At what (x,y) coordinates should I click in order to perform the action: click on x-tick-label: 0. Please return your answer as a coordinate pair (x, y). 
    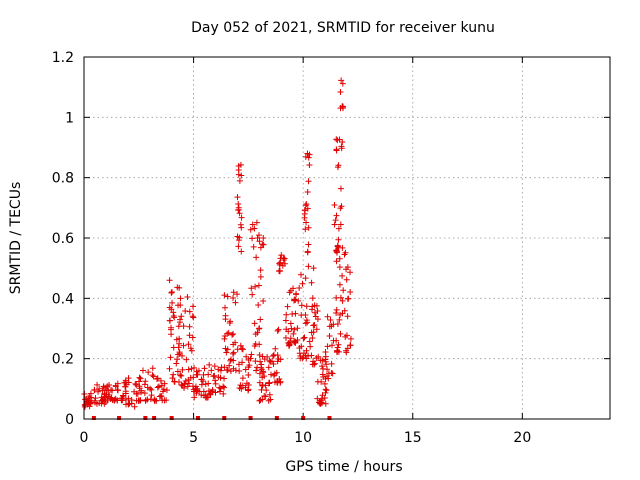
    Looking at the image, I should click on (84, 438).